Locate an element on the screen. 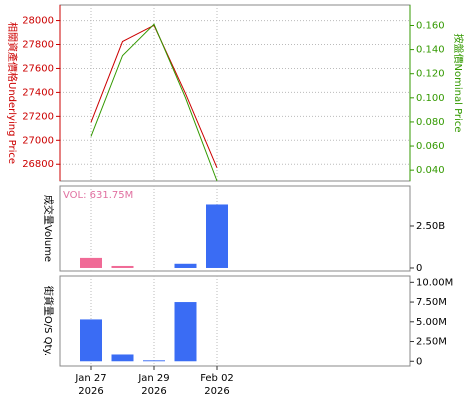 Image resolution: width=475 pixels, height=400 pixels. y2-tick-label: 0.160 is located at coordinates (430, 25).